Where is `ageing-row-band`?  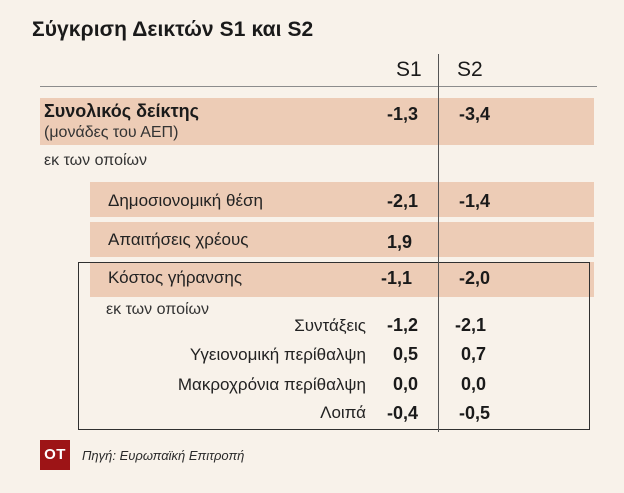 ageing-row-band is located at coordinates (342, 279).